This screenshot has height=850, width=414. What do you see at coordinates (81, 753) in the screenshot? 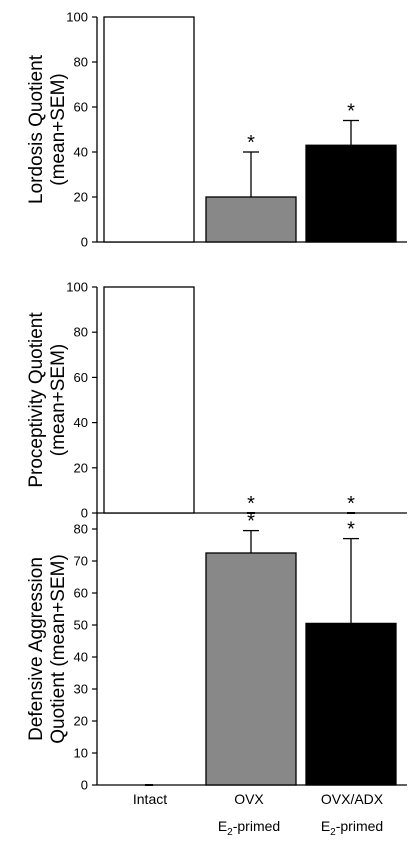
I see `y-tick-label-3-10: 10` at bounding box center [81, 753].